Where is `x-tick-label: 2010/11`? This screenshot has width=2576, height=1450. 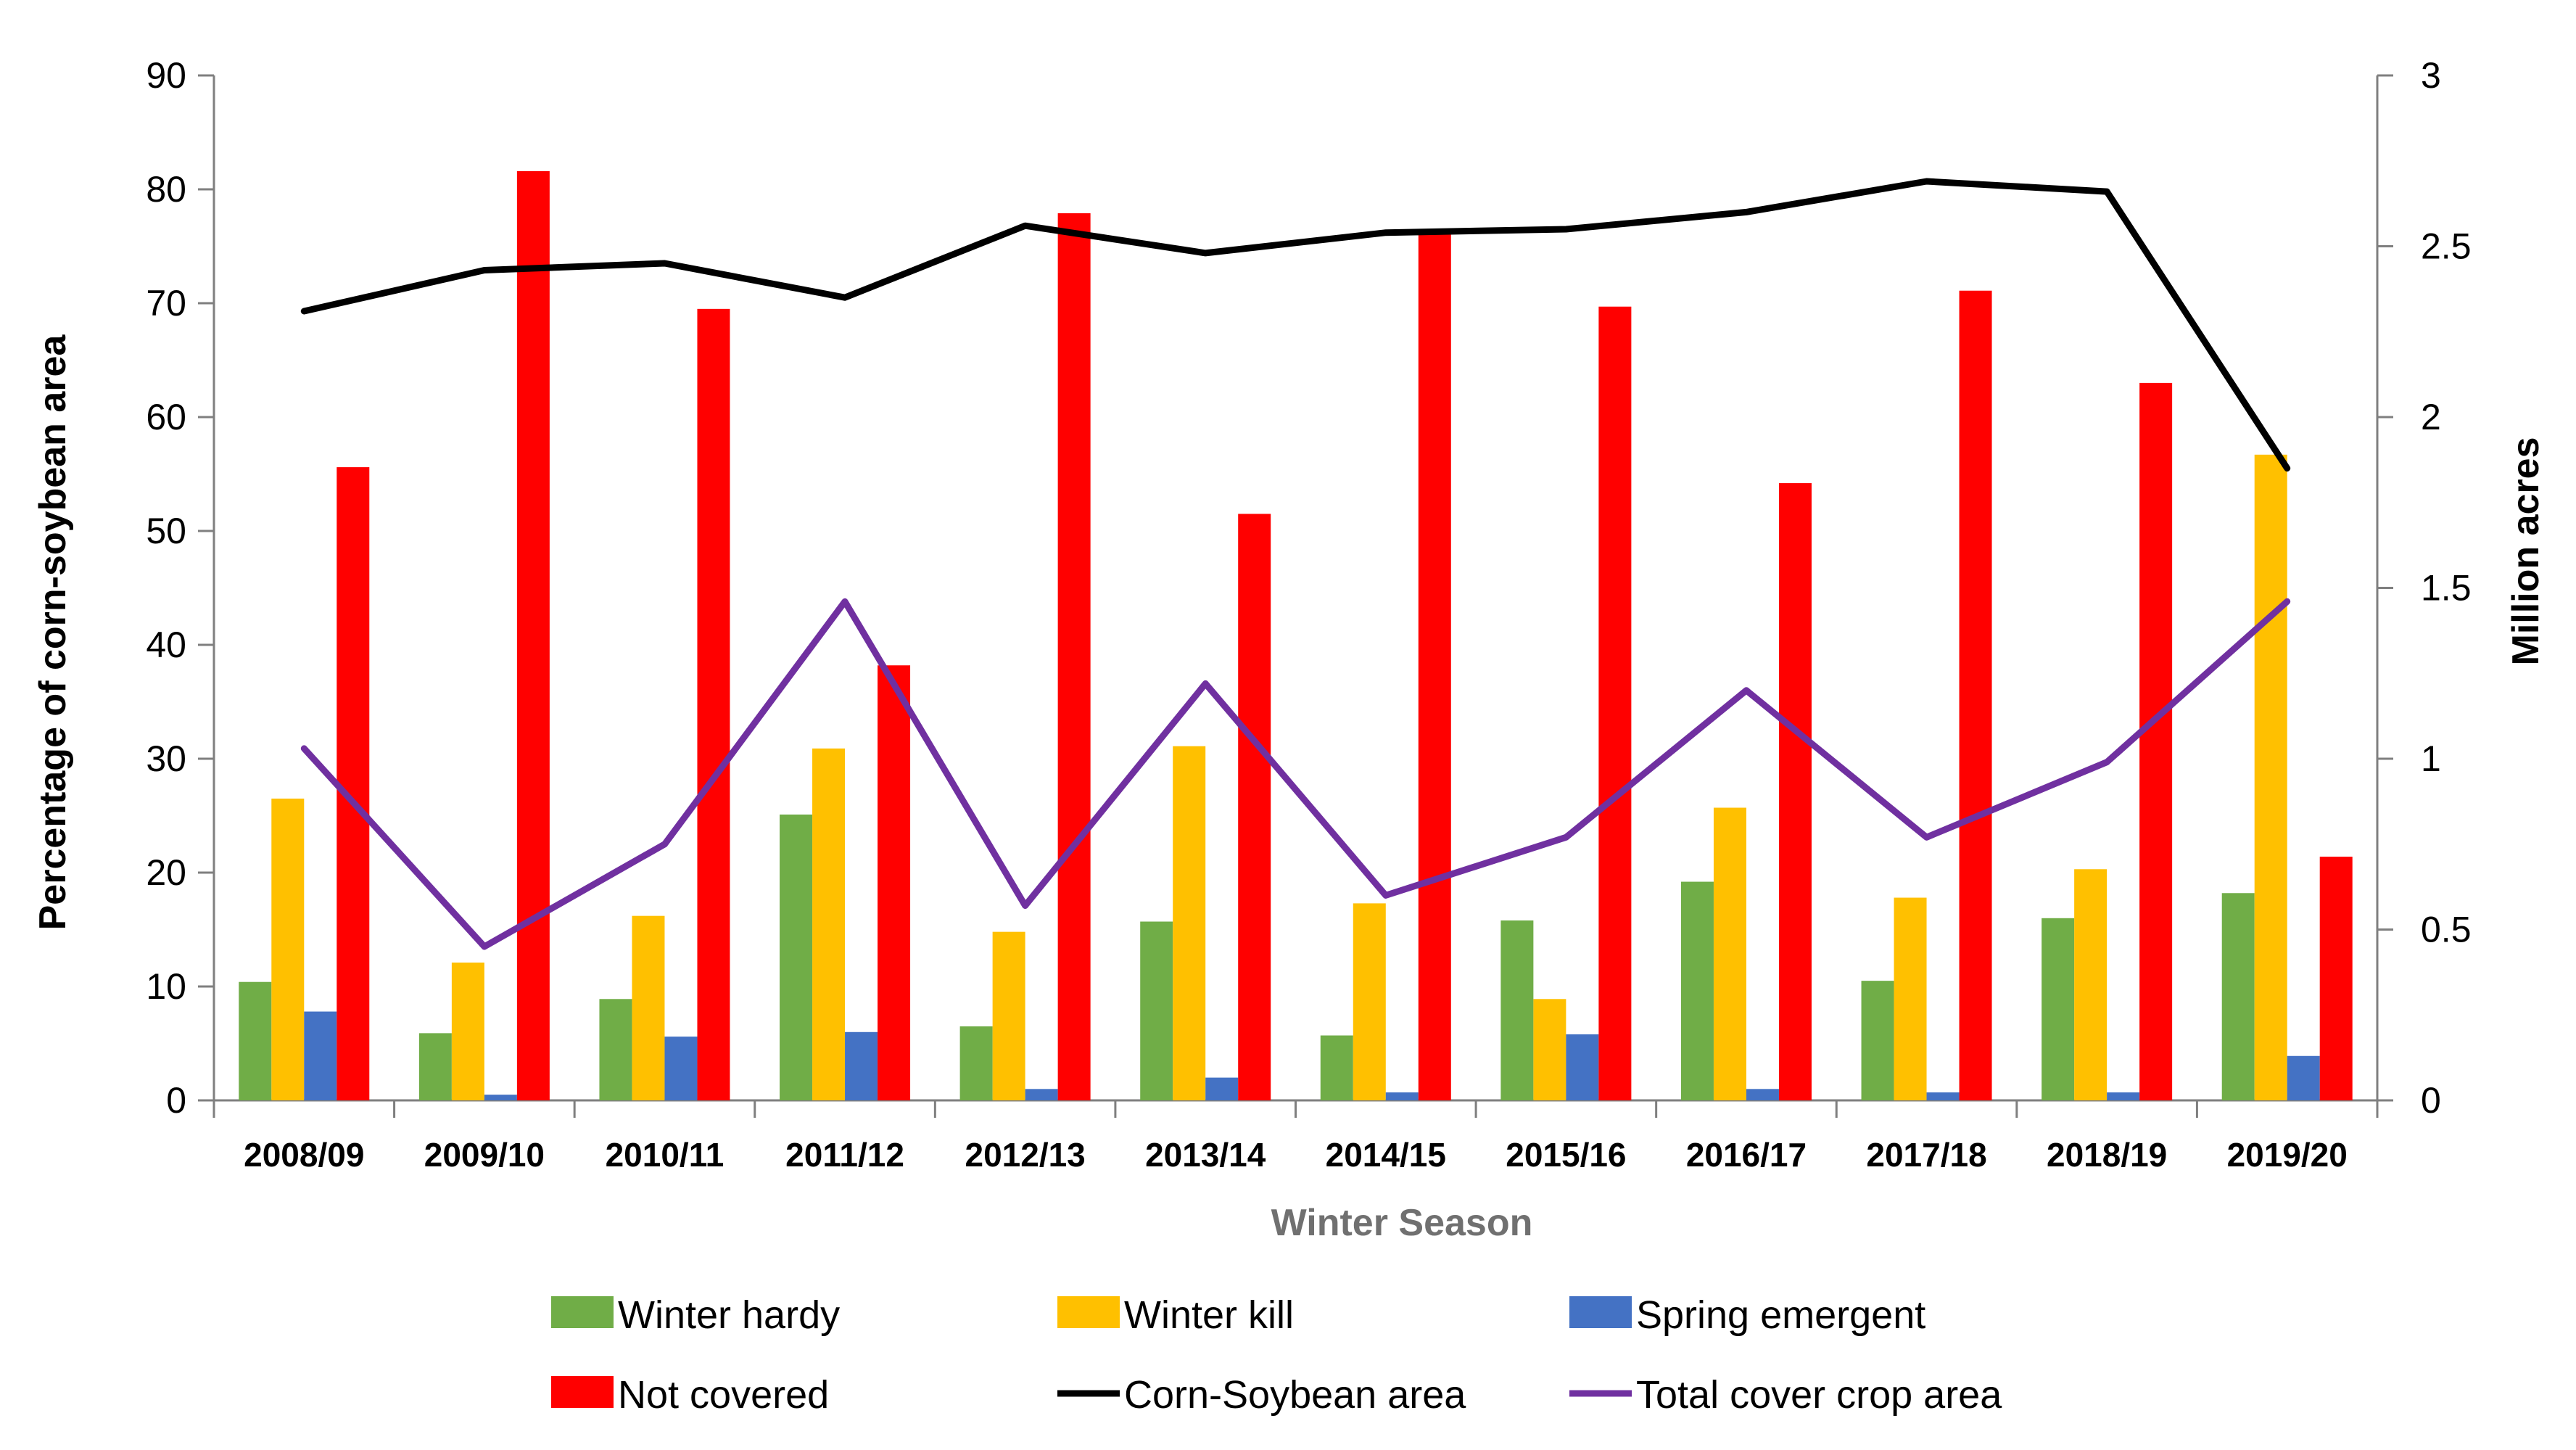 x-tick-label: 2010/11 is located at coordinates (665, 1155).